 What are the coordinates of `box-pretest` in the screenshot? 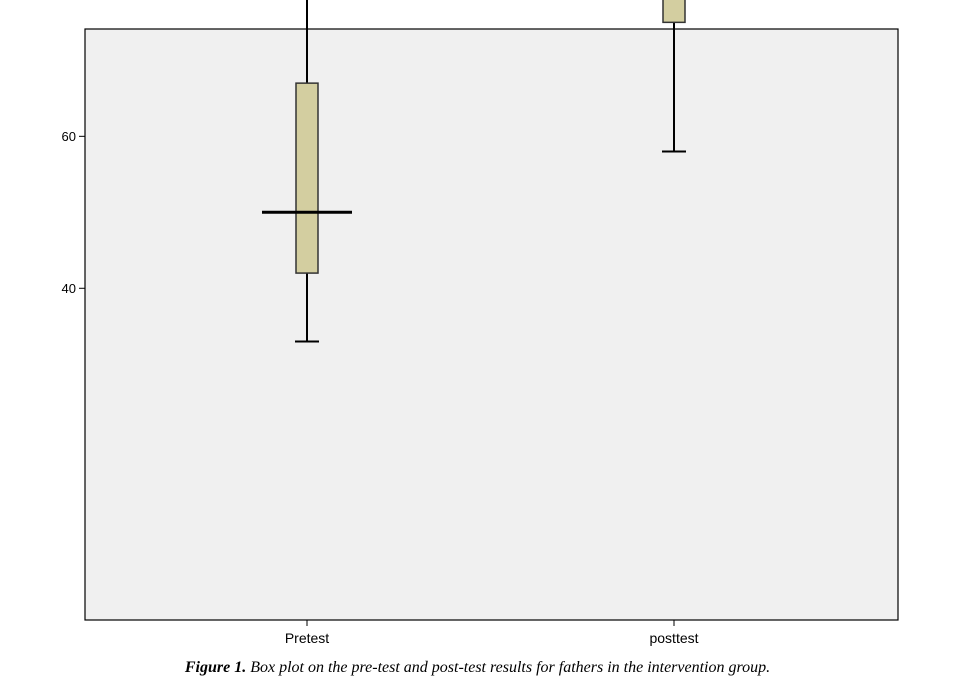 It's located at (307, 171).